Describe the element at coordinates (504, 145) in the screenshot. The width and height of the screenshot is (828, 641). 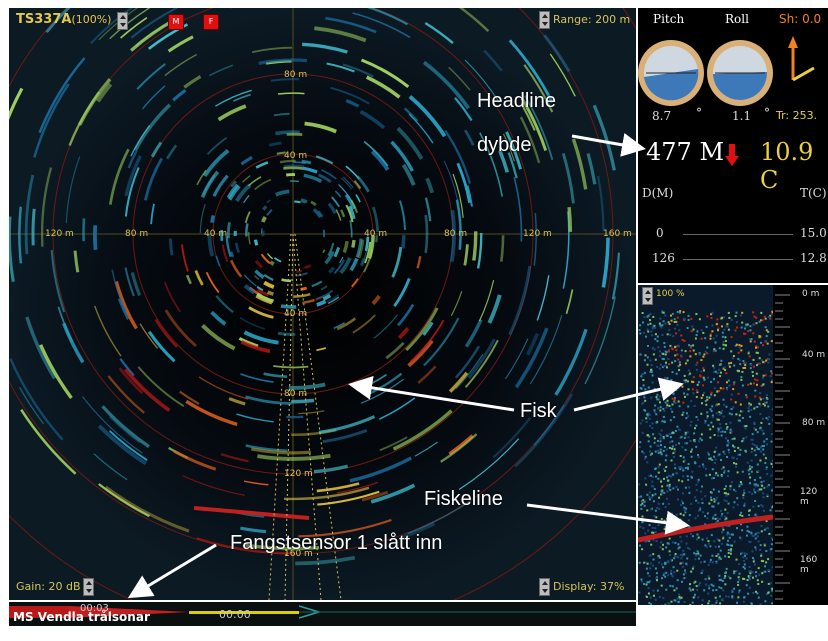
I see `annotation-dybde: dybde` at that location.